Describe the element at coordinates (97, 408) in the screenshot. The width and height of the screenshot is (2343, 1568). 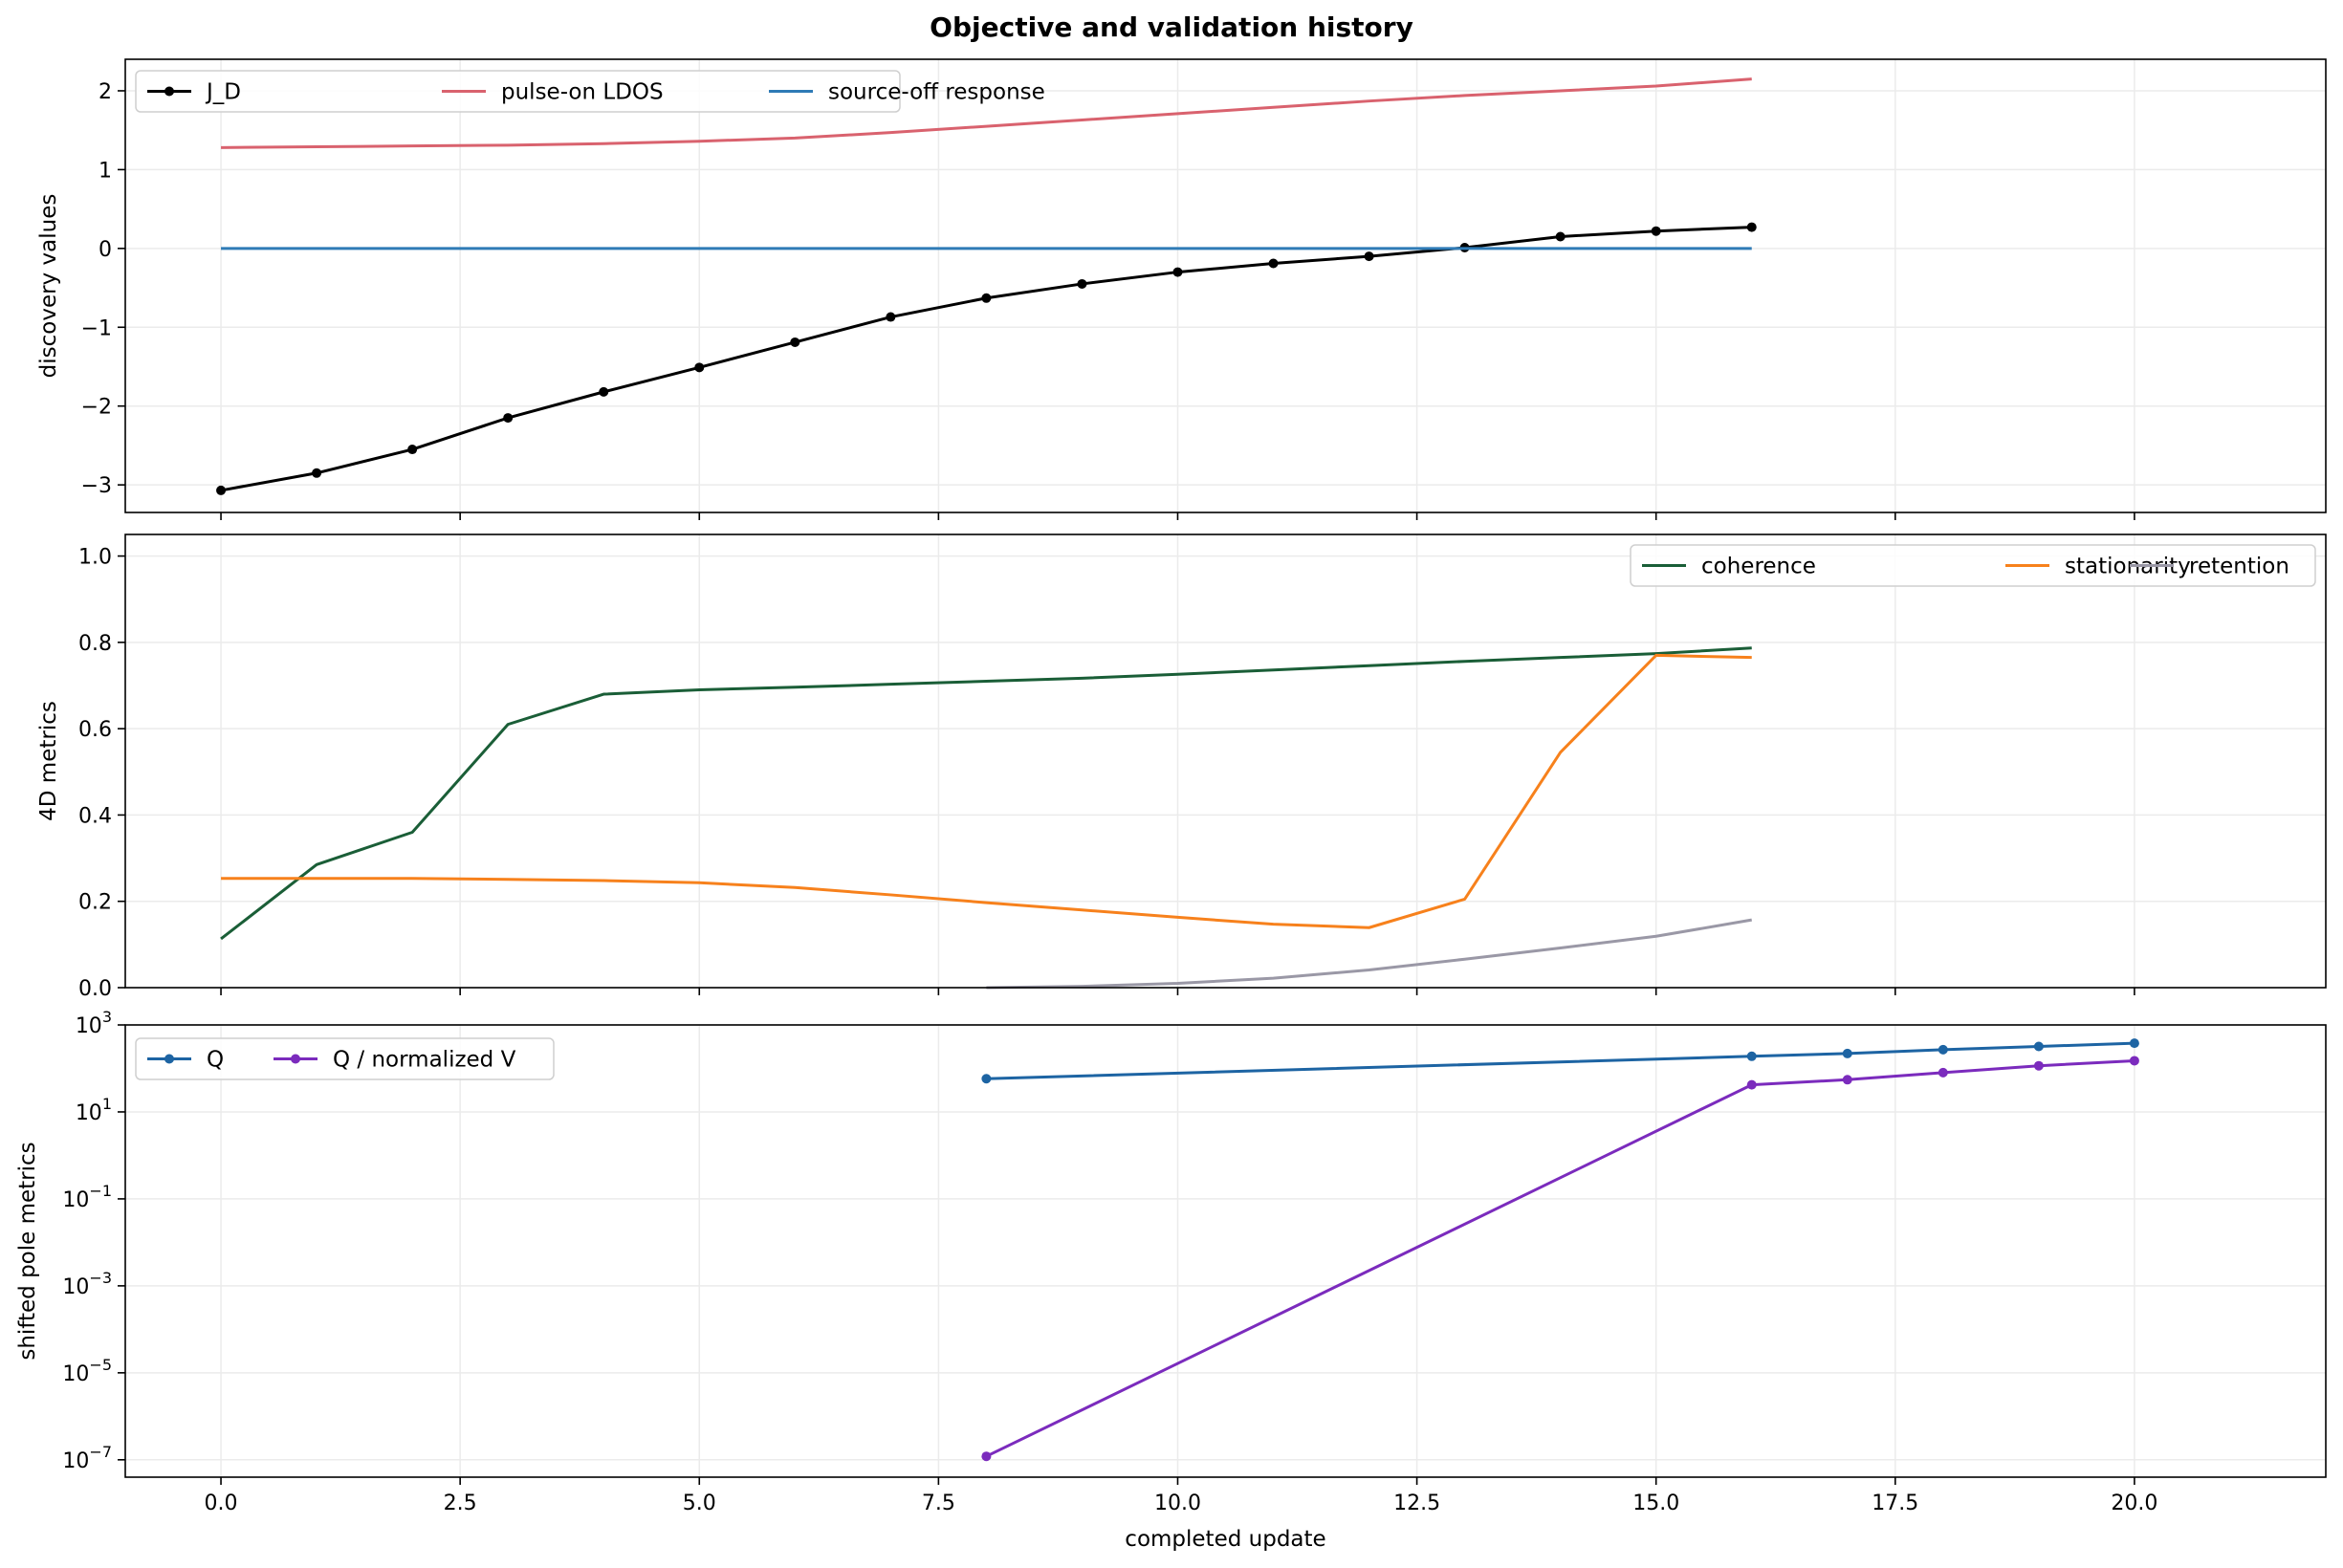
I see `y-tick-label: −2` at that location.